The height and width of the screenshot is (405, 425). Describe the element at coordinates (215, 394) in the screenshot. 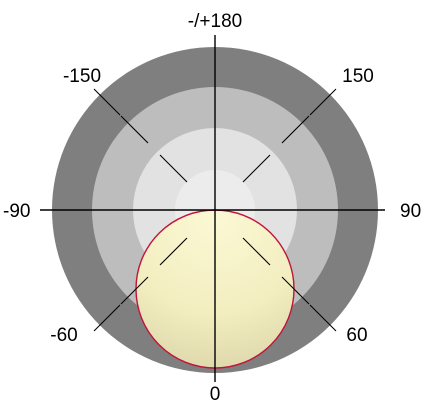

I see `label-bottom: 0` at that location.